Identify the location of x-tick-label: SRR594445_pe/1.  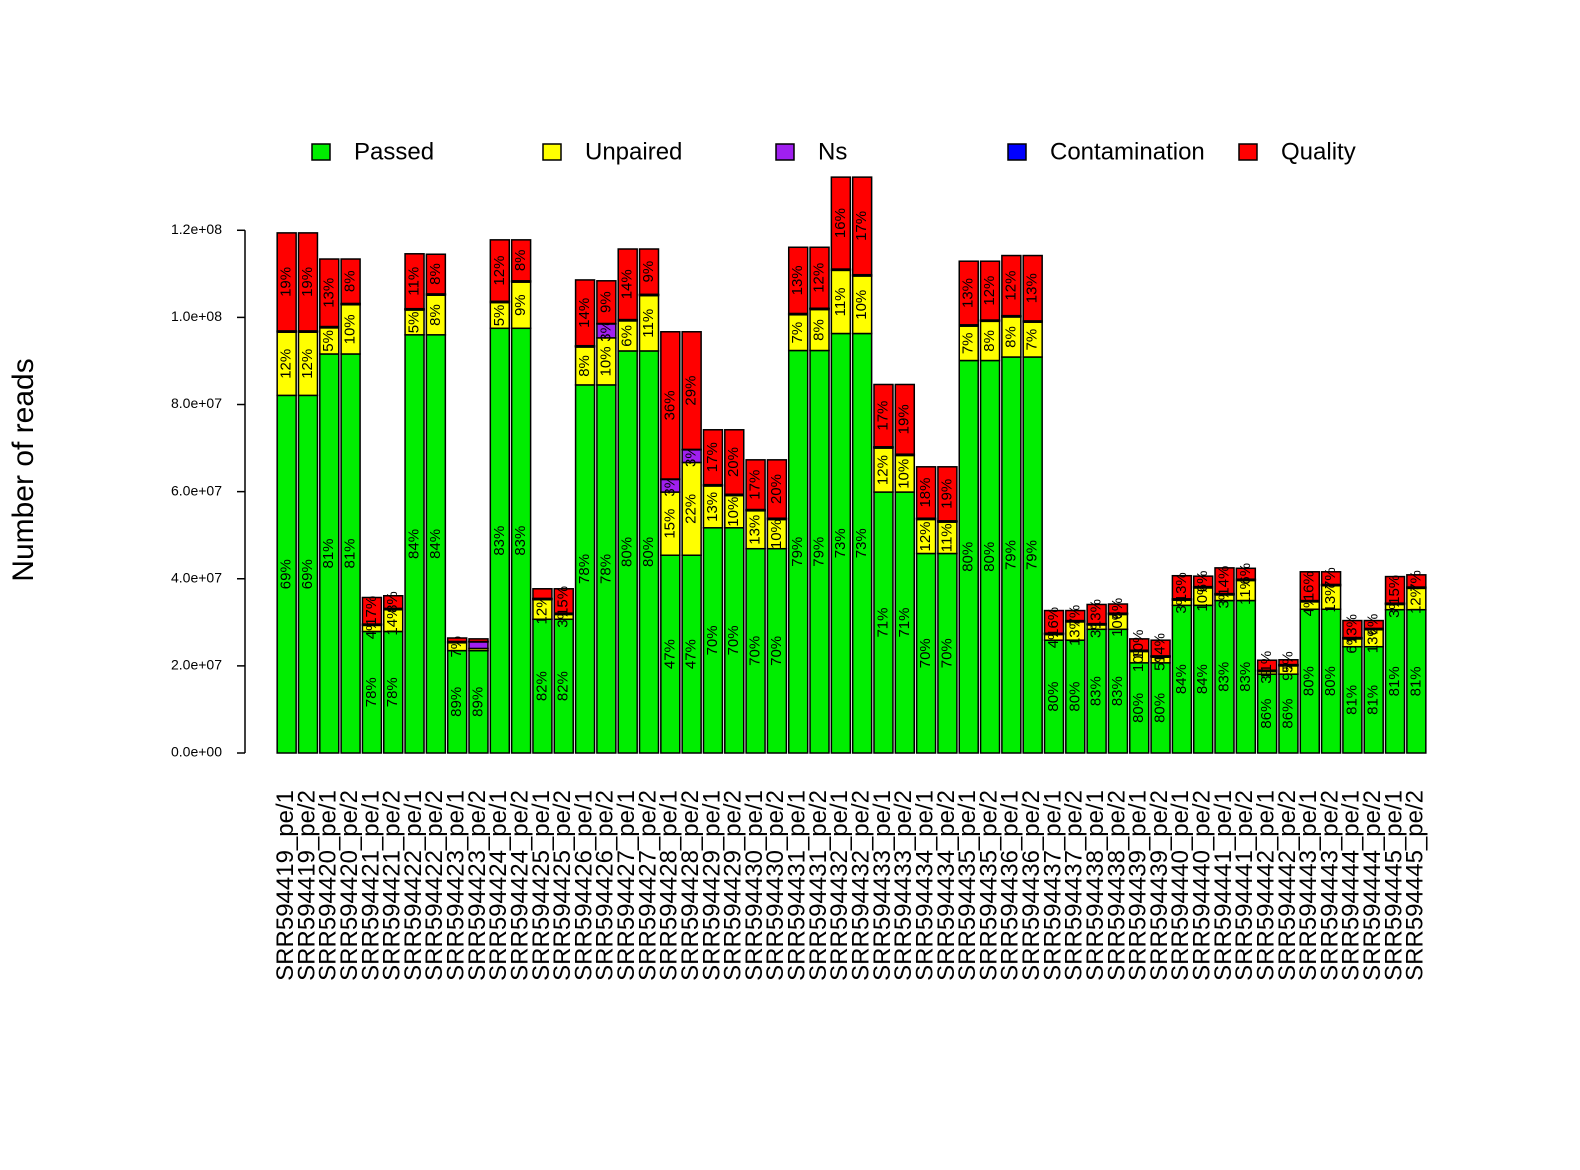
(1393, 885).